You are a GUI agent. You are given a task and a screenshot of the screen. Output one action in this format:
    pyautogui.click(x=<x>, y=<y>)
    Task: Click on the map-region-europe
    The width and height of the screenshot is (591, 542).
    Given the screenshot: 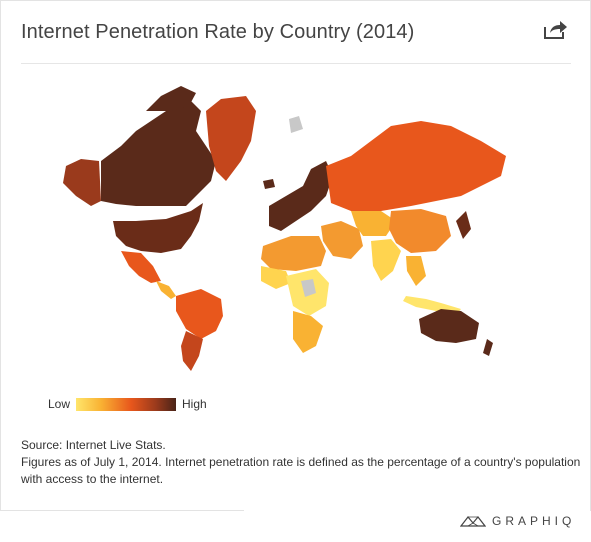 What is the action you would take?
    pyautogui.click(x=301, y=196)
    